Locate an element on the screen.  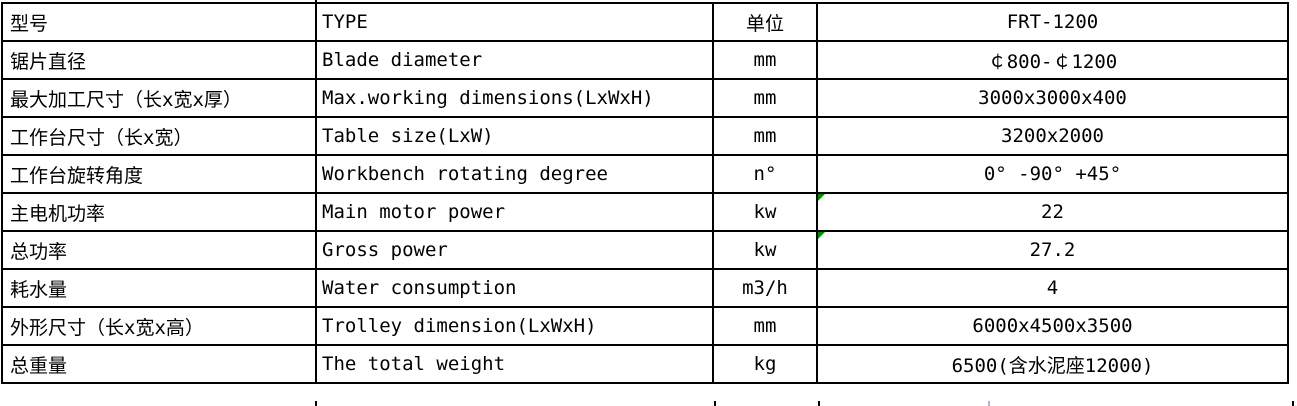
cell-value: 22 is located at coordinates (1052, 212).